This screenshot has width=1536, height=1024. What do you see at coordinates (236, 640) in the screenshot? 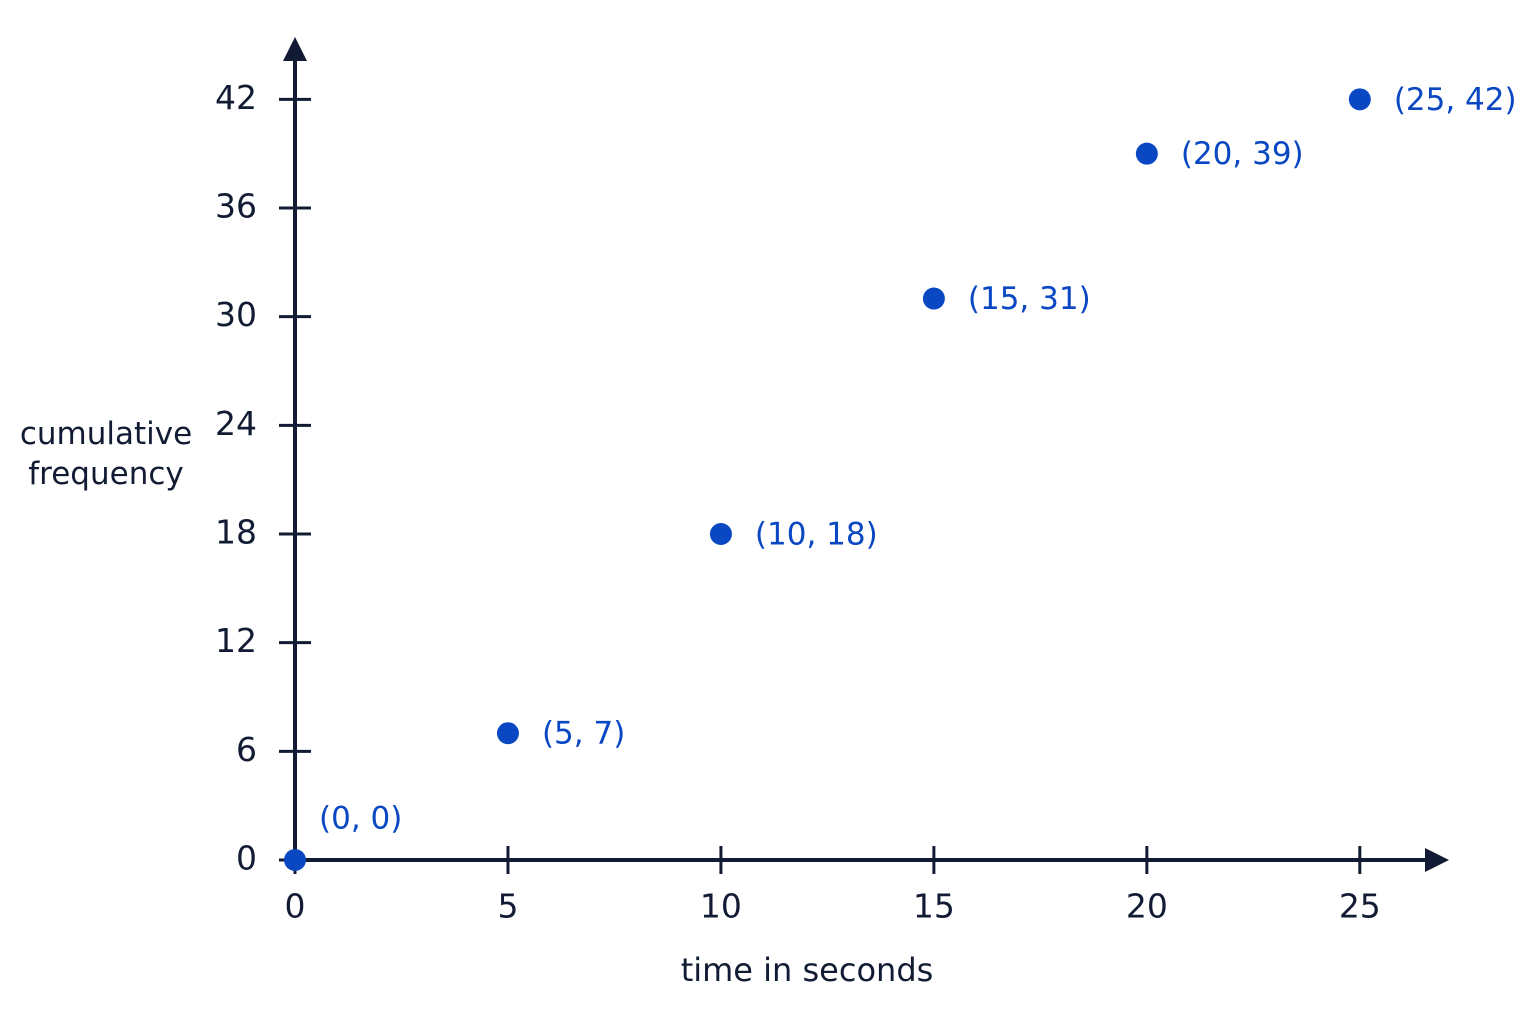
I see `y-tick-label: 12` at bounding box center [236, 640].